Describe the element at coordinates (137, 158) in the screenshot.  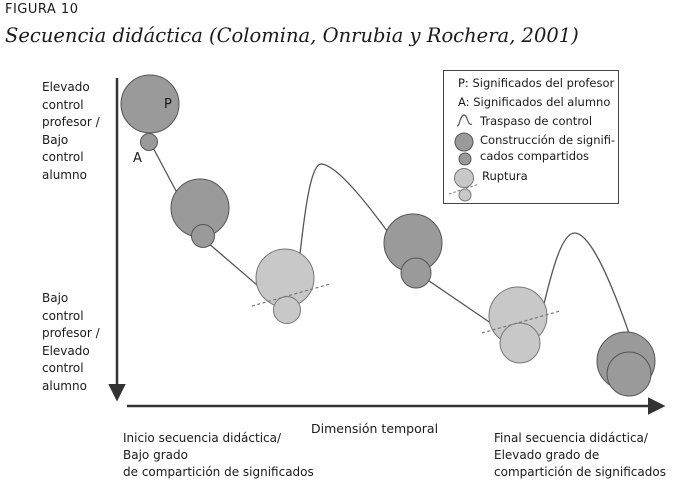
I see `student-marker: A` at that location.